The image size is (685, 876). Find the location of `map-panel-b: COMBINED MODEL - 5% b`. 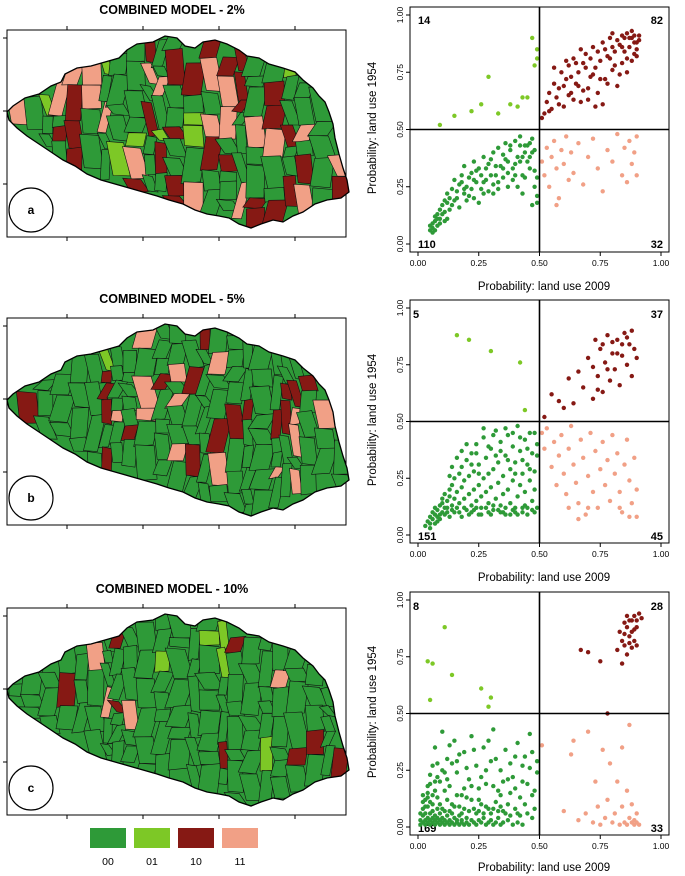

map-panel-b: COMBINED MODEL - 5% b is located at coordinates (176, 410).